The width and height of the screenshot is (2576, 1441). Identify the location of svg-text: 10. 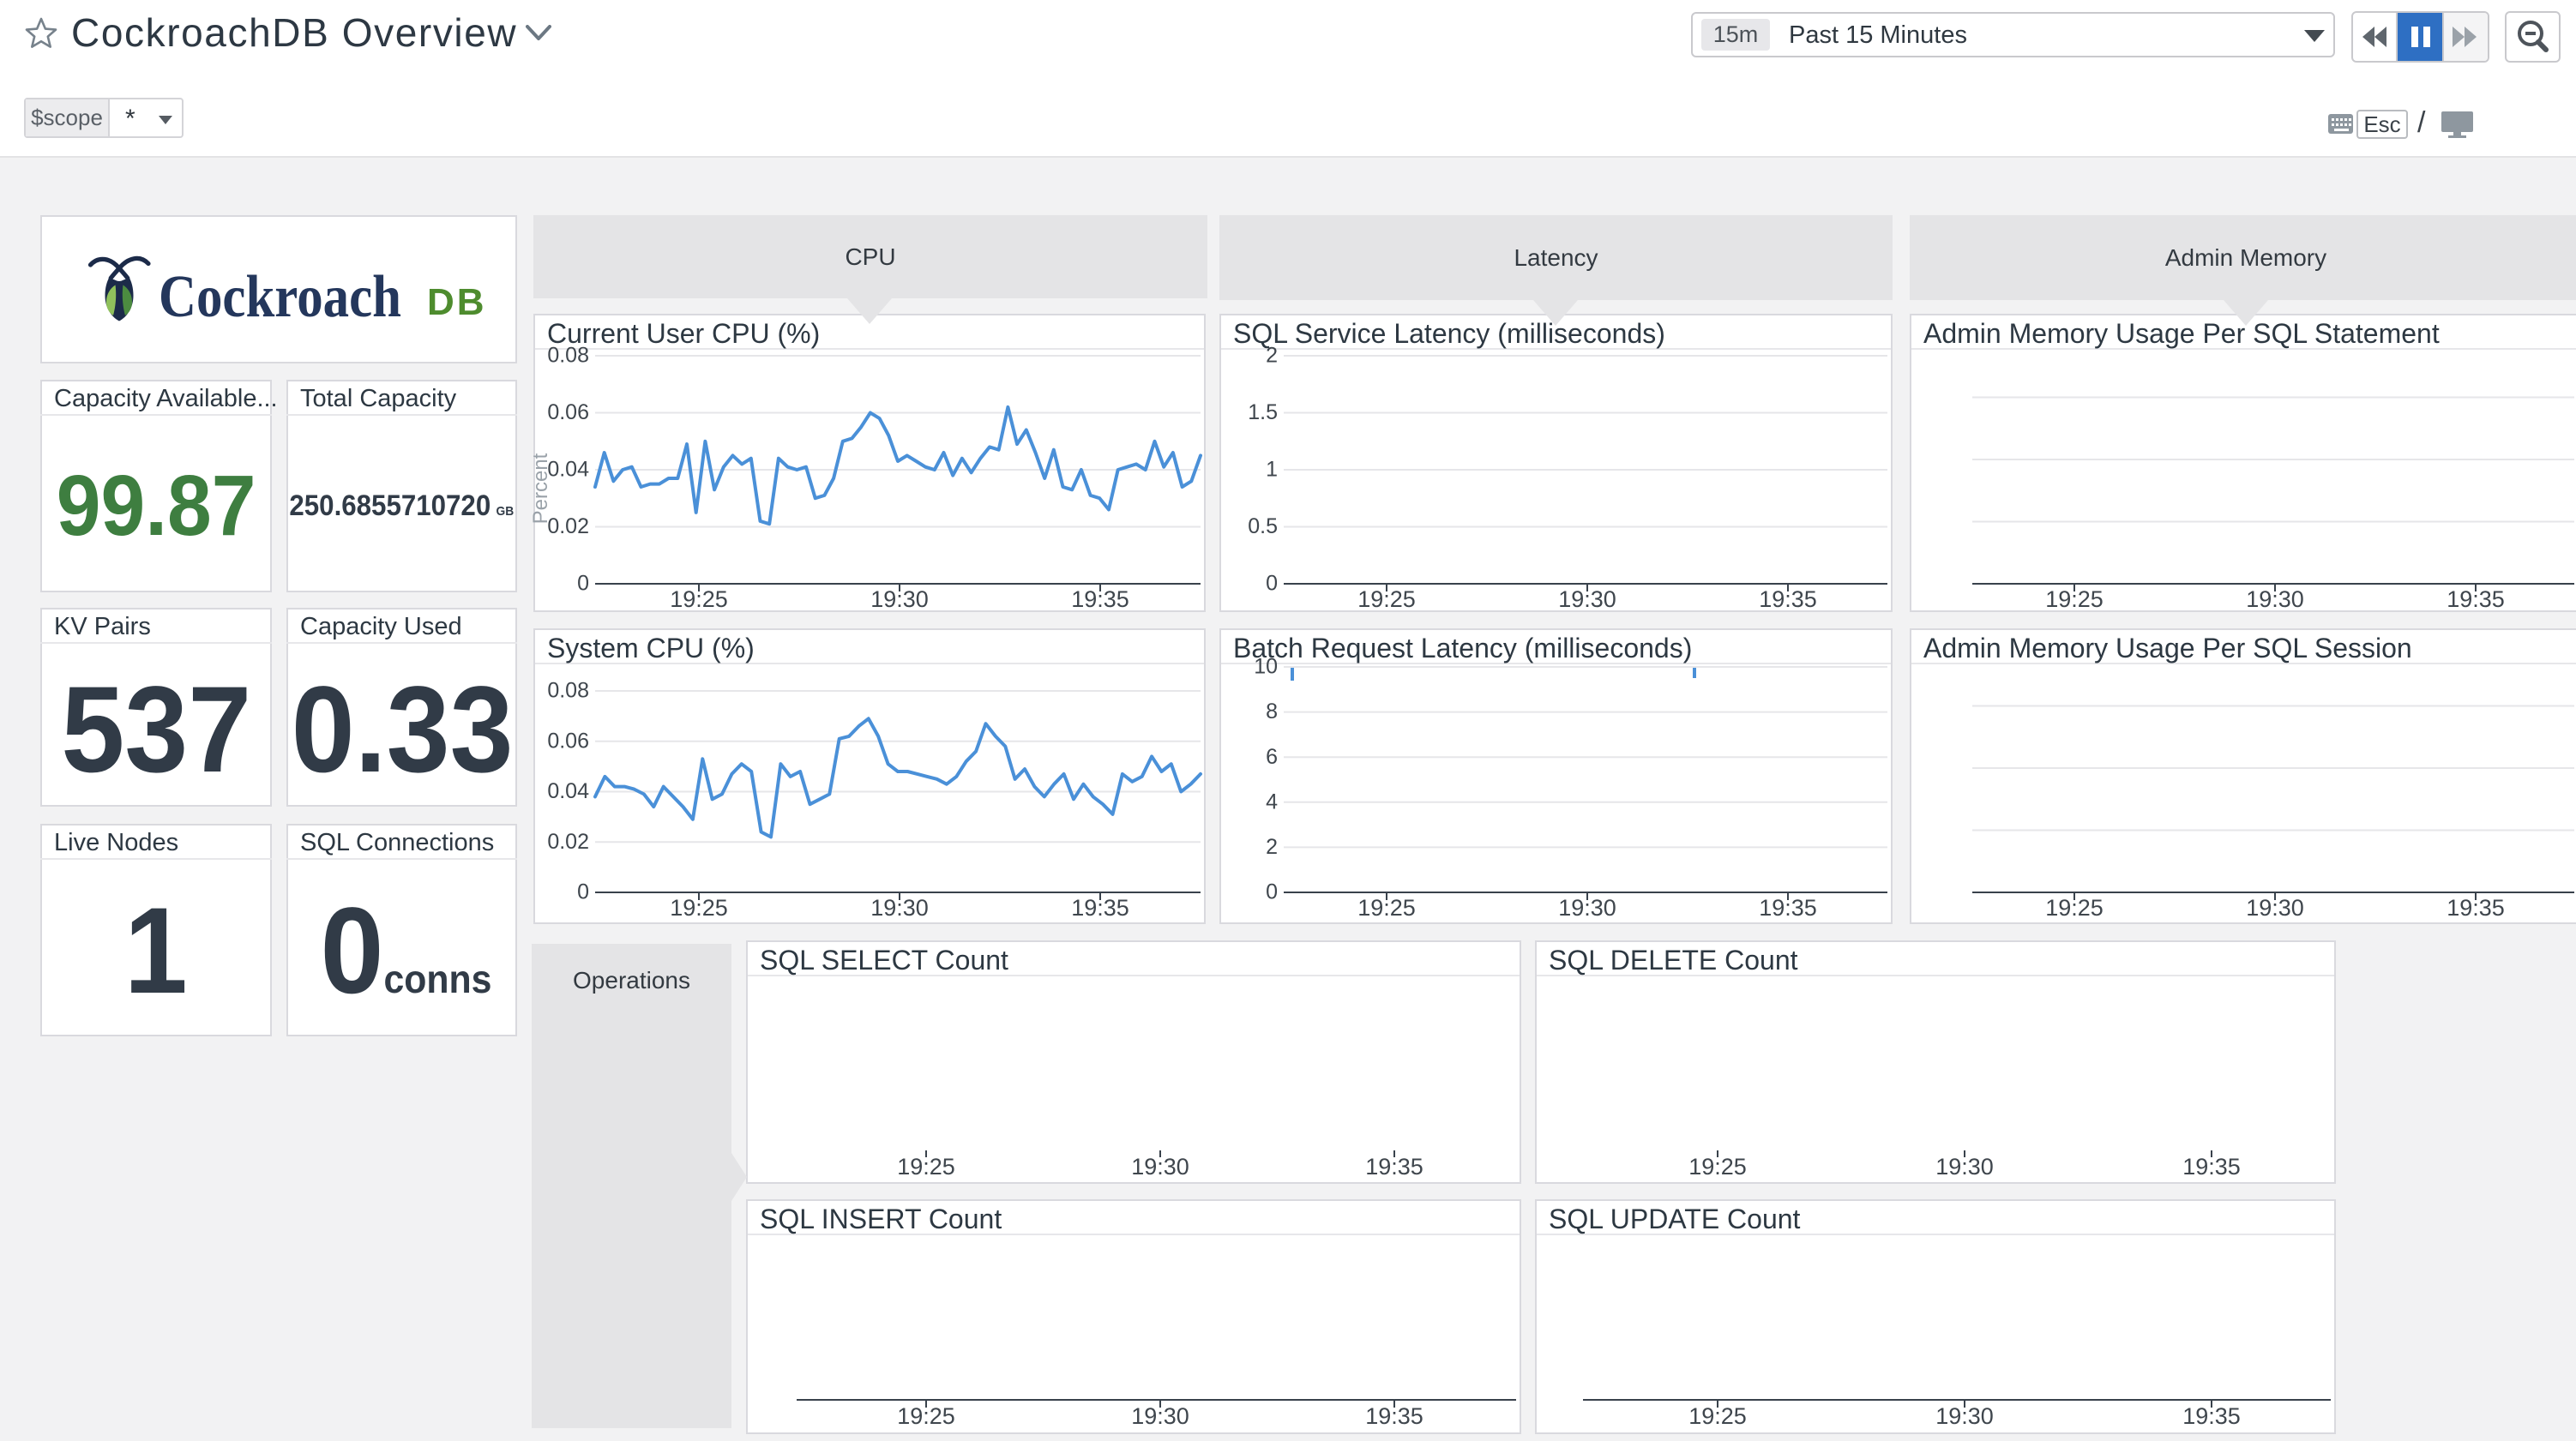
(1266, 667).